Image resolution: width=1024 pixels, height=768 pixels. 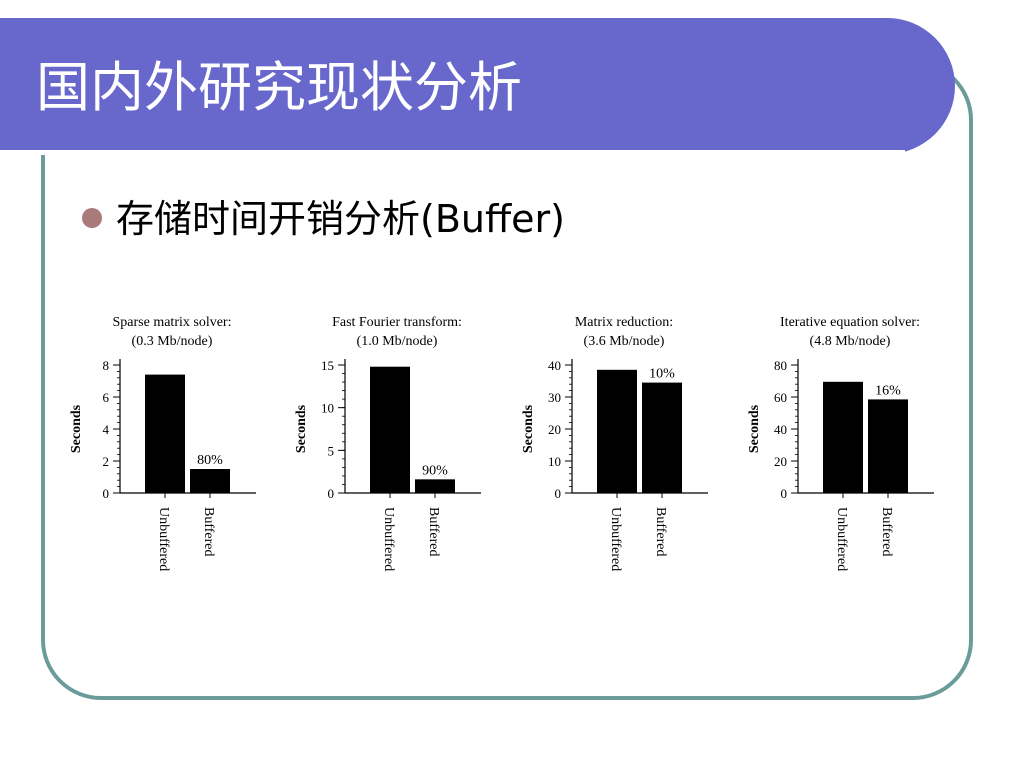 I want to click on reduction-annotation: 16%, so click(x=888, y=390).